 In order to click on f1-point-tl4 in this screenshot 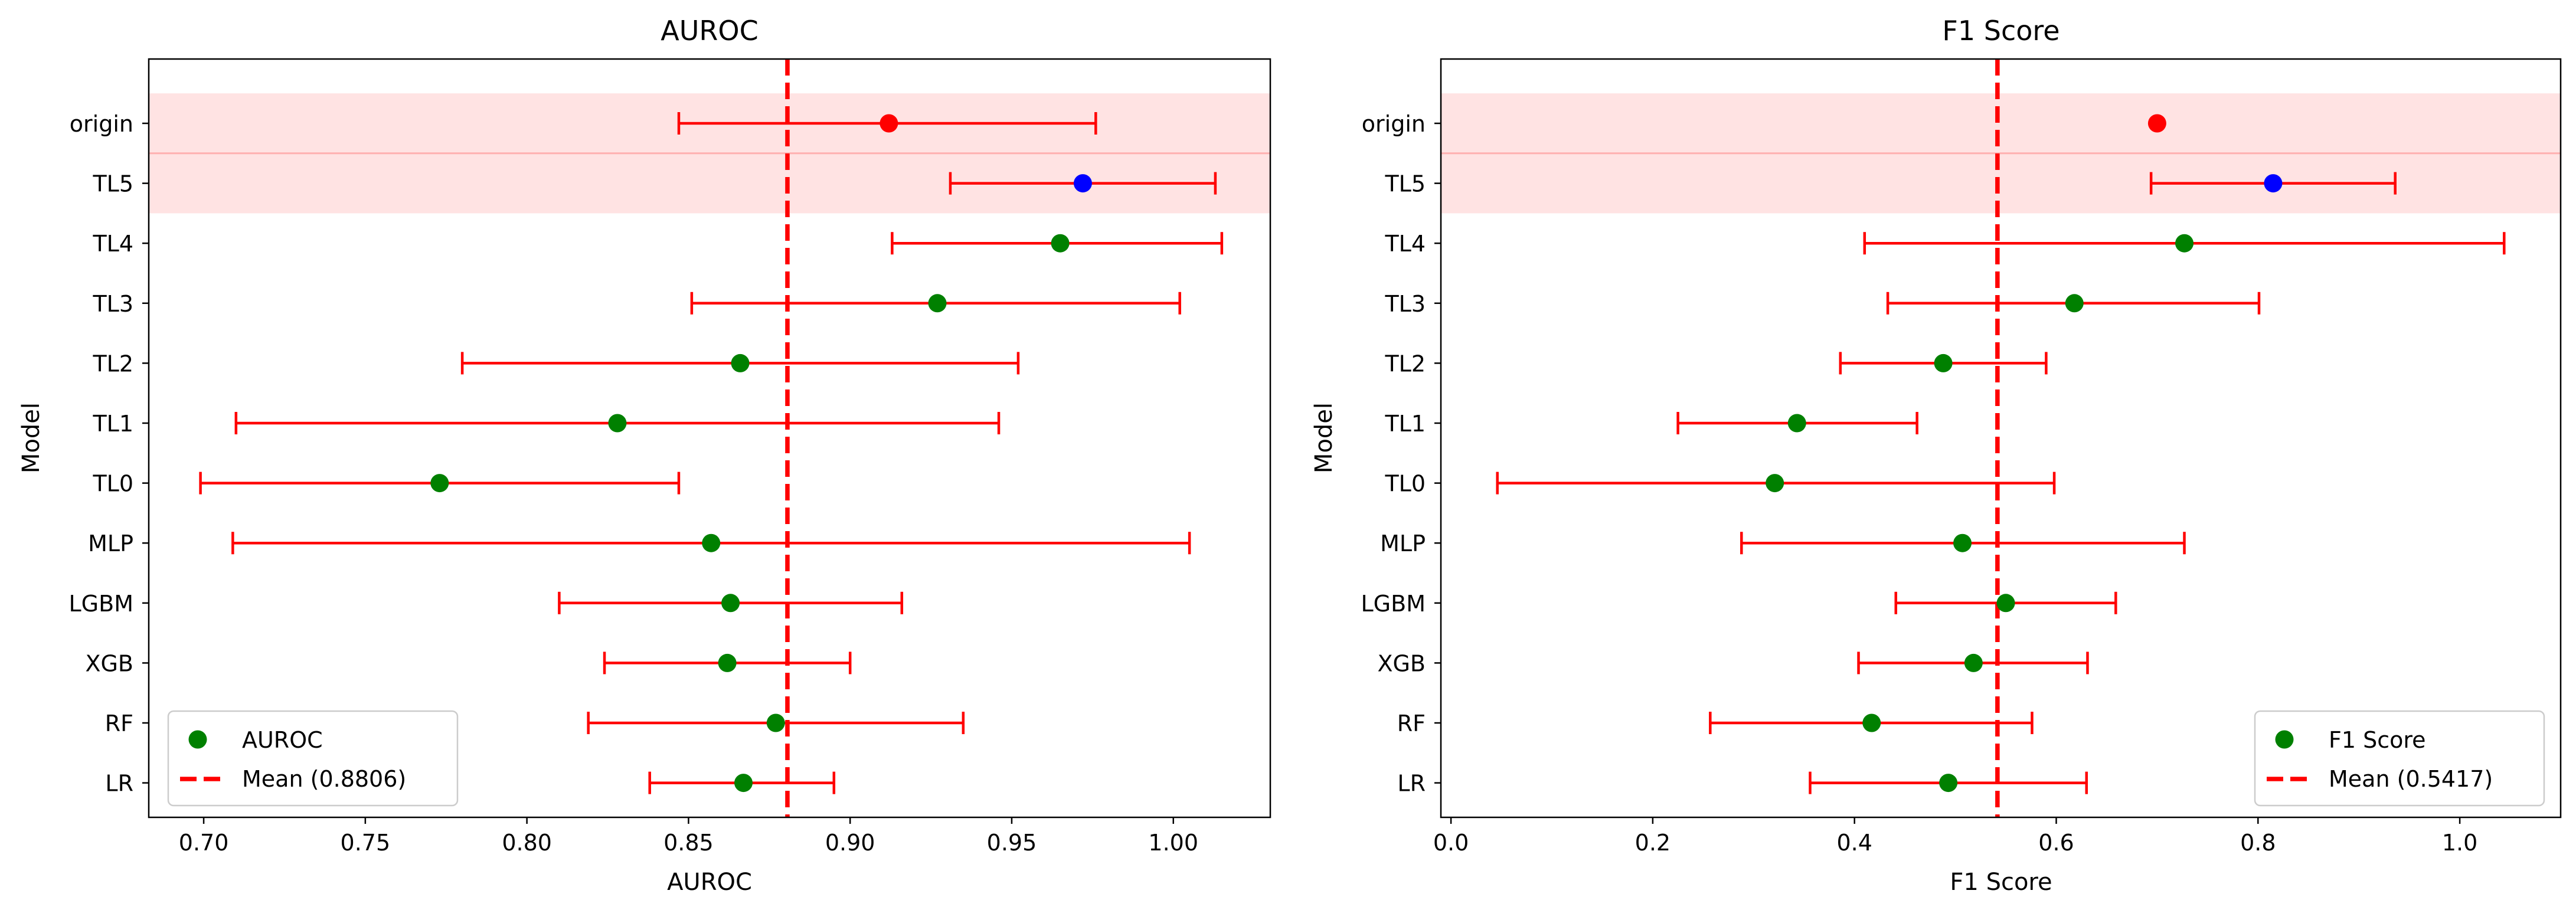, I will do `click(2184, 244)`.